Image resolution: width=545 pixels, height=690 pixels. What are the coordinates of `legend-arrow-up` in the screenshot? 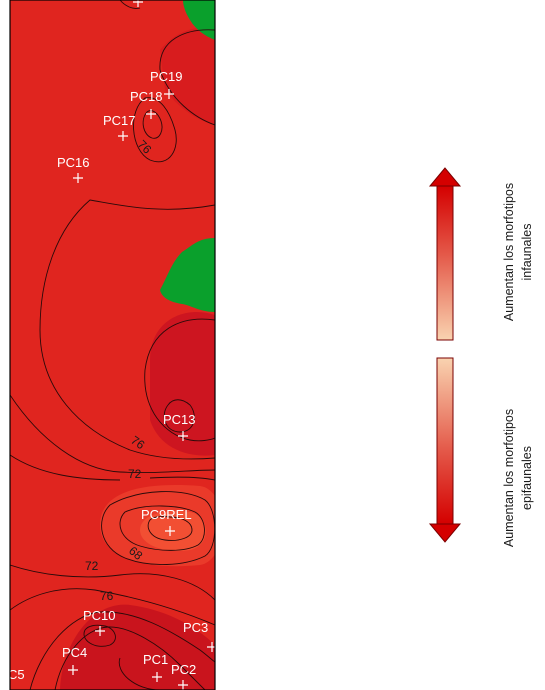 It's located at (445, 254).